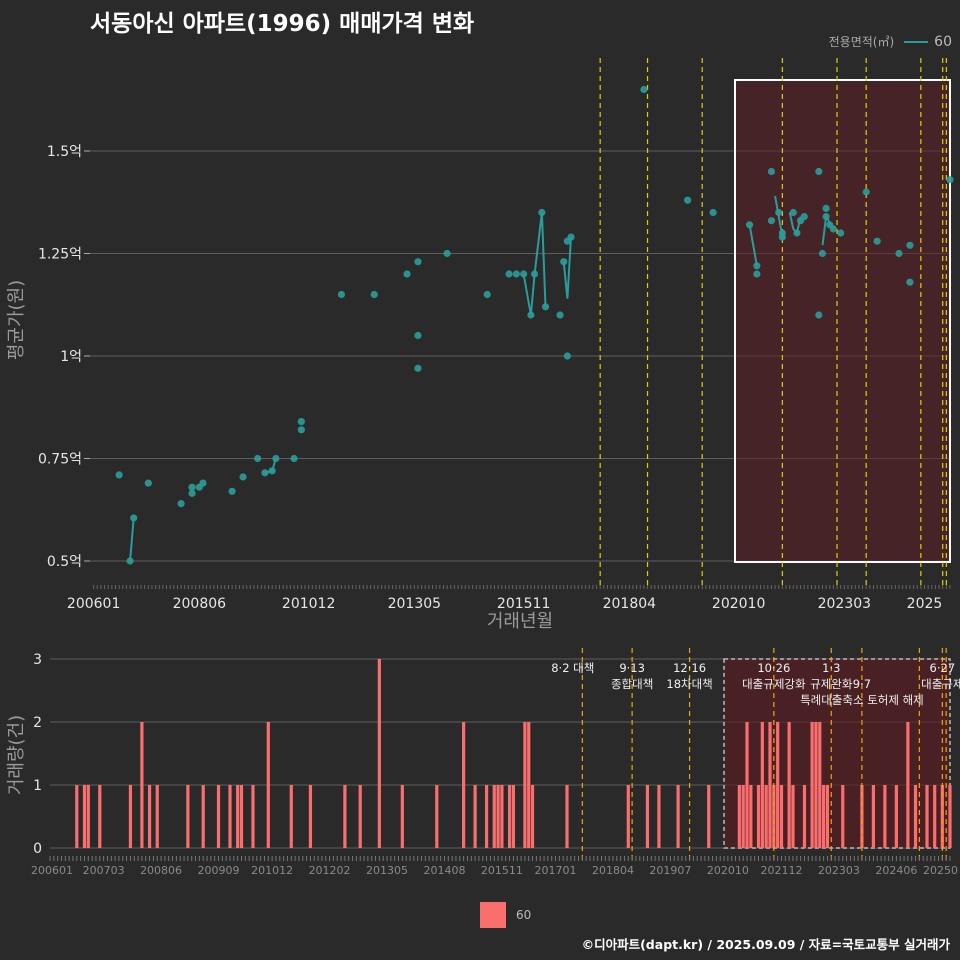 The width and height of the screenshot is (960, 960). What do you see at coordinates (774, 684) in the screenshot?
I see `policy-annotation: 대출규제강화` at bounding box center [774, 684].